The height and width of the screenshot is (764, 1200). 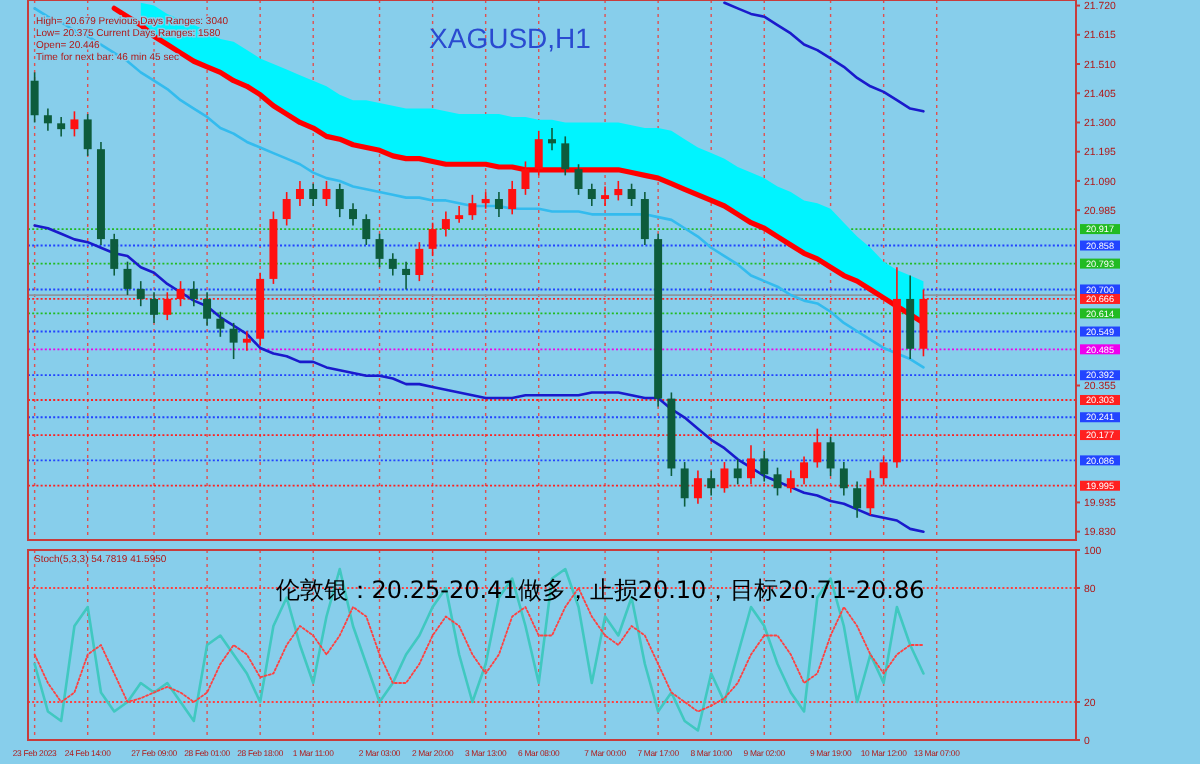 I want to click on annotation: 伦敦银：20.25-20.41做多，止损20.10，目标20.71-20.86, so click(x=600, y=590).